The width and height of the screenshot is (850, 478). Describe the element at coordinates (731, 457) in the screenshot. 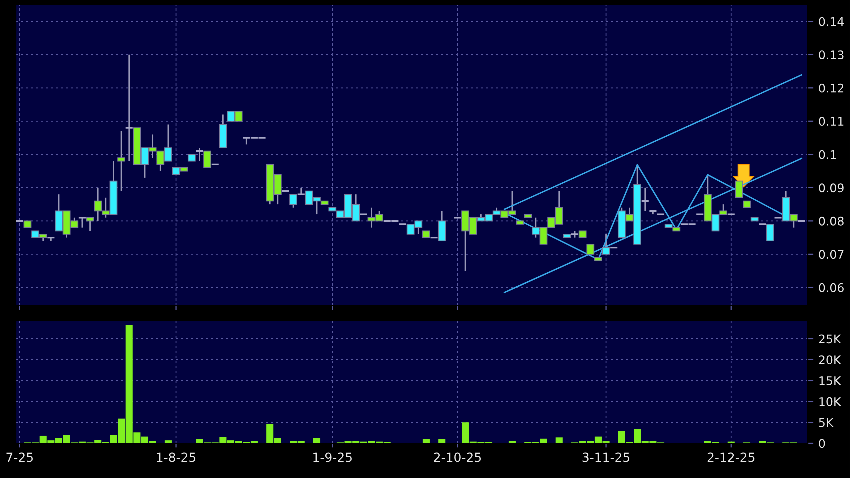

I see `x-tick-label: 2-12-25` at that location.